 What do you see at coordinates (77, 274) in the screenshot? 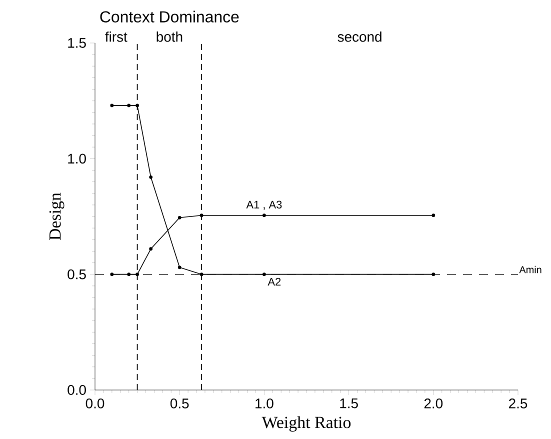
I see `y-tick-label: 0.5` at bounding box center [77, 274].